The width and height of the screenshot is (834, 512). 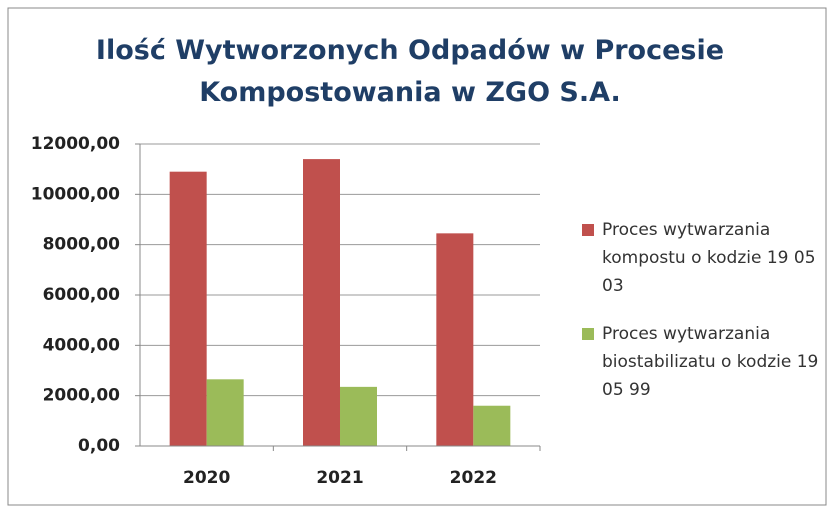 I want to click on x-tick-label: 2020, so click(x=206, y=478).